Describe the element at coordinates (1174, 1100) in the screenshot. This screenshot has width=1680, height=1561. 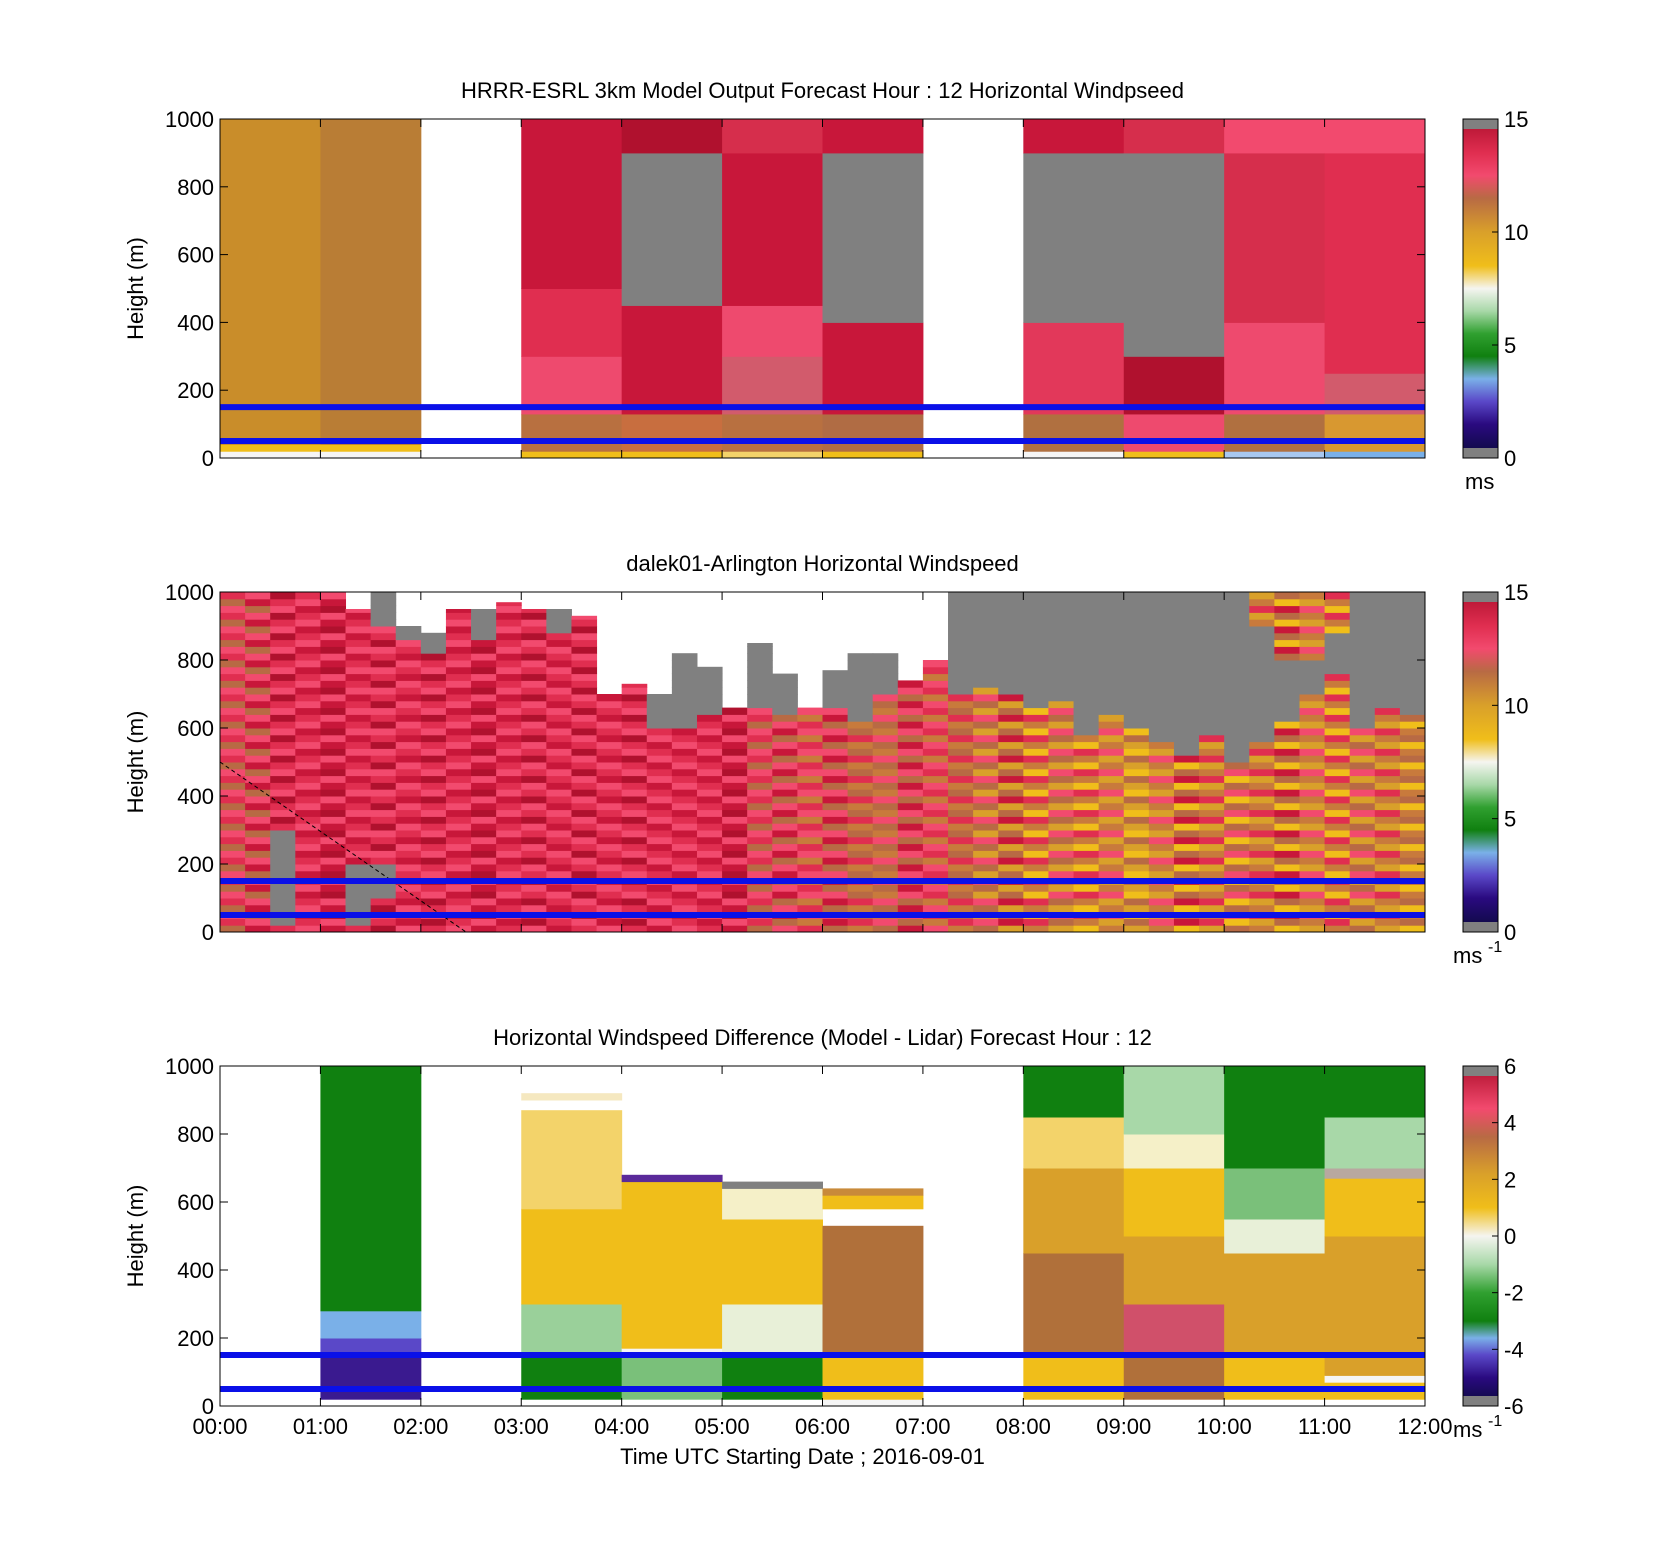
I see `heatmap-cell` at that location.